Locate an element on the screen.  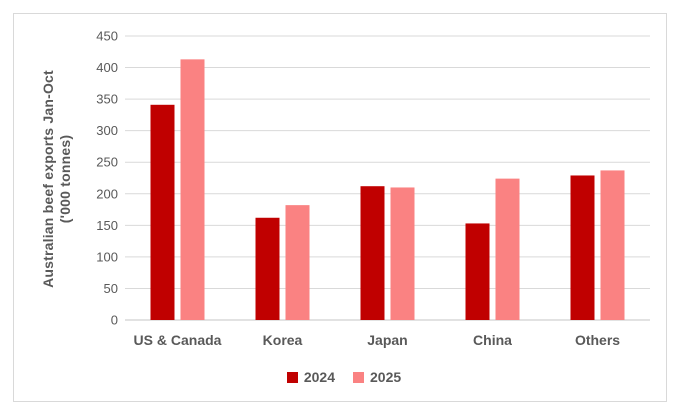
y-tick-label-450: 450 is located at coordinates (107, 36).